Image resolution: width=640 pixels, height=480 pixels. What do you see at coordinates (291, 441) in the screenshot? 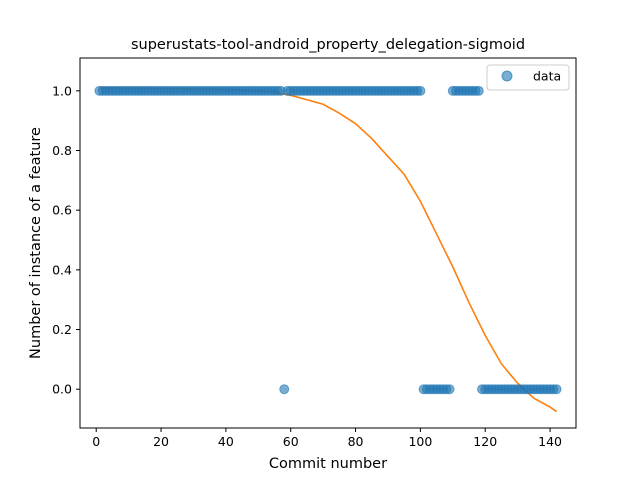
I see `x-tick-label: 60` at bounding box center [291, 441].